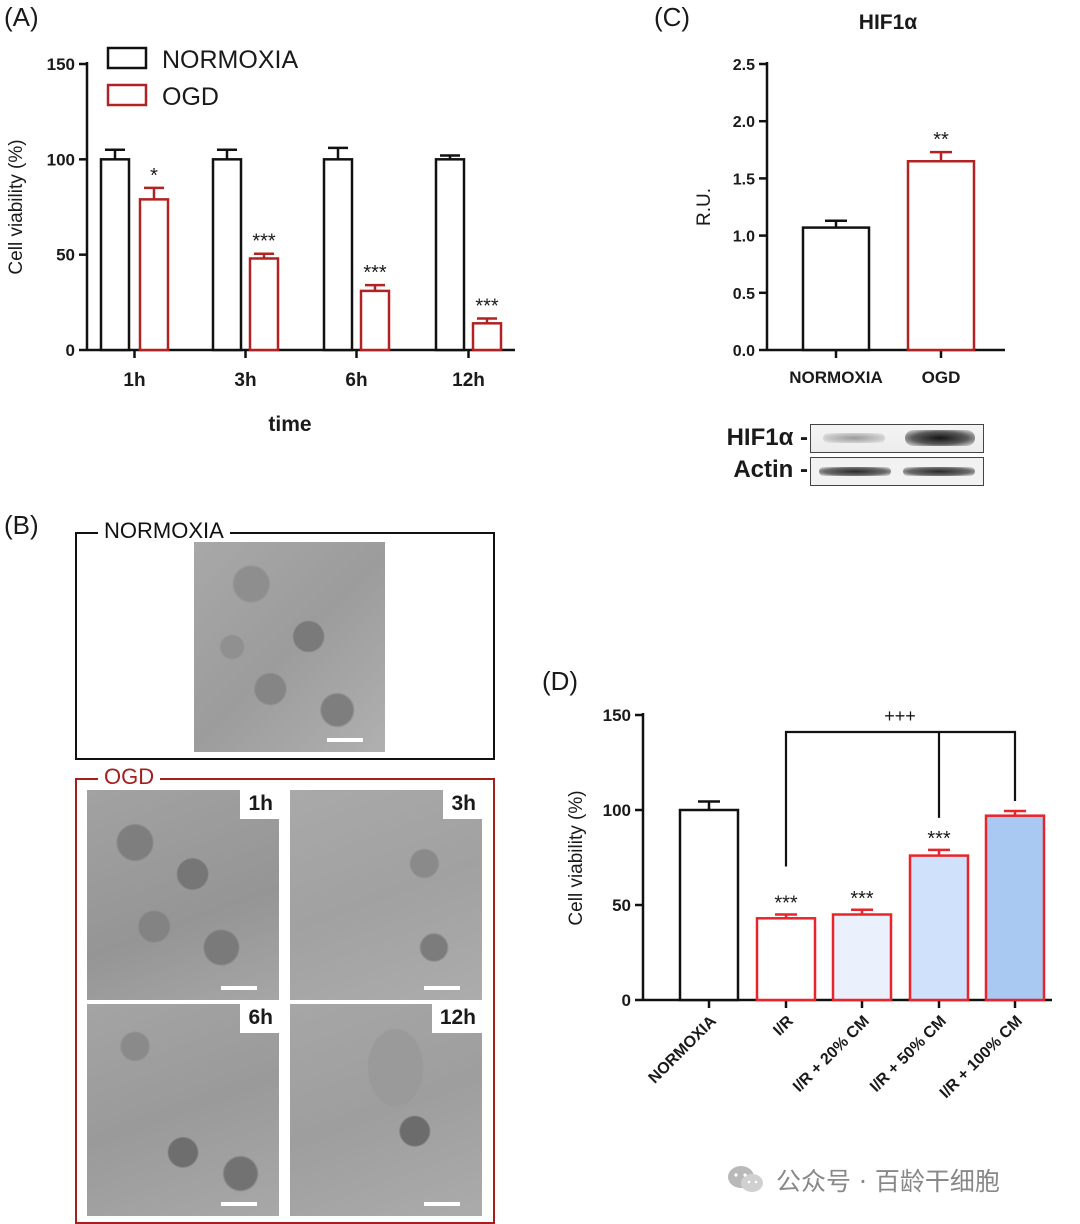 Image resolution: width=1080 pixels, height=1224 pixels. I want to click on ogd-frame, so click(285, 1001).